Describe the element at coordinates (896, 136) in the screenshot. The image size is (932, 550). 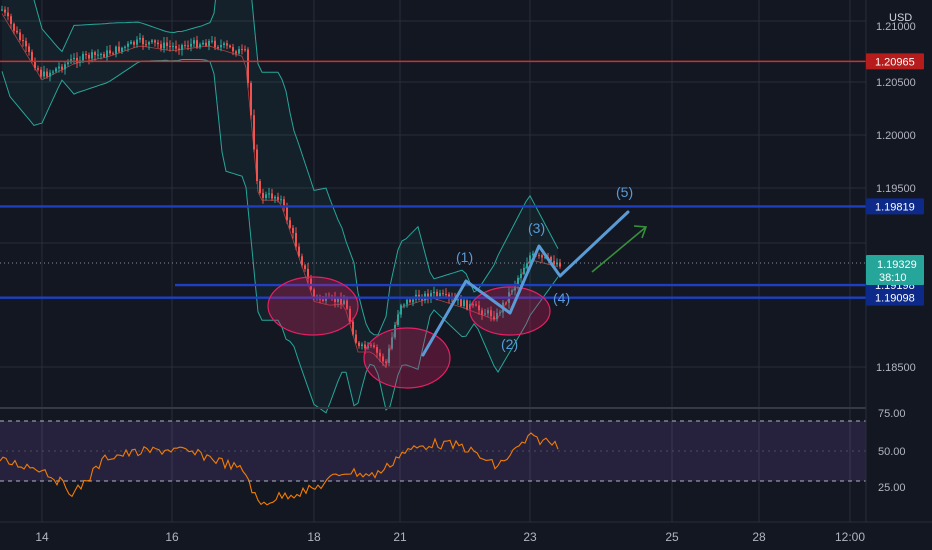
I see `price-tick-label: 1.20000` at that location.